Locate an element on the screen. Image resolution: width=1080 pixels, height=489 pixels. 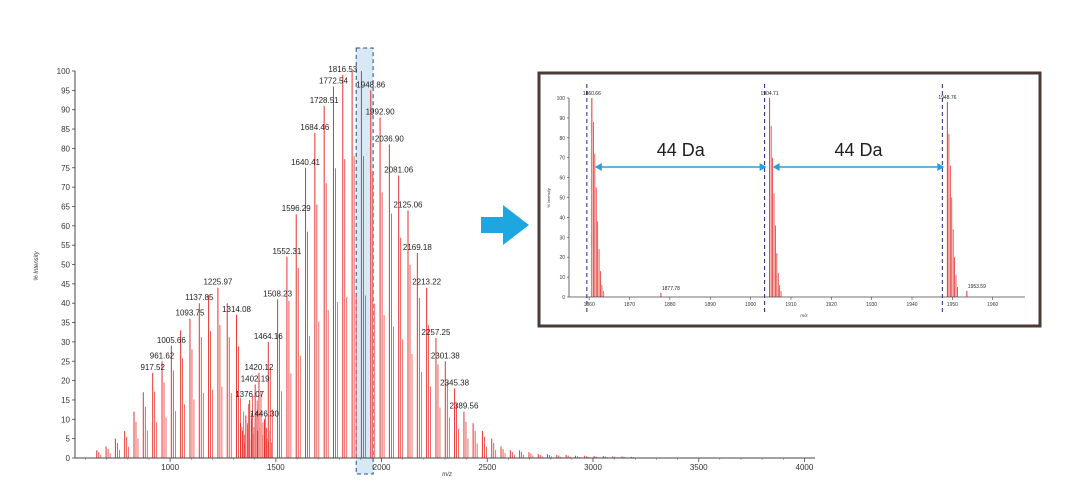
main-peak-label-12: 1508.23 is located at coordinates (277, 293).